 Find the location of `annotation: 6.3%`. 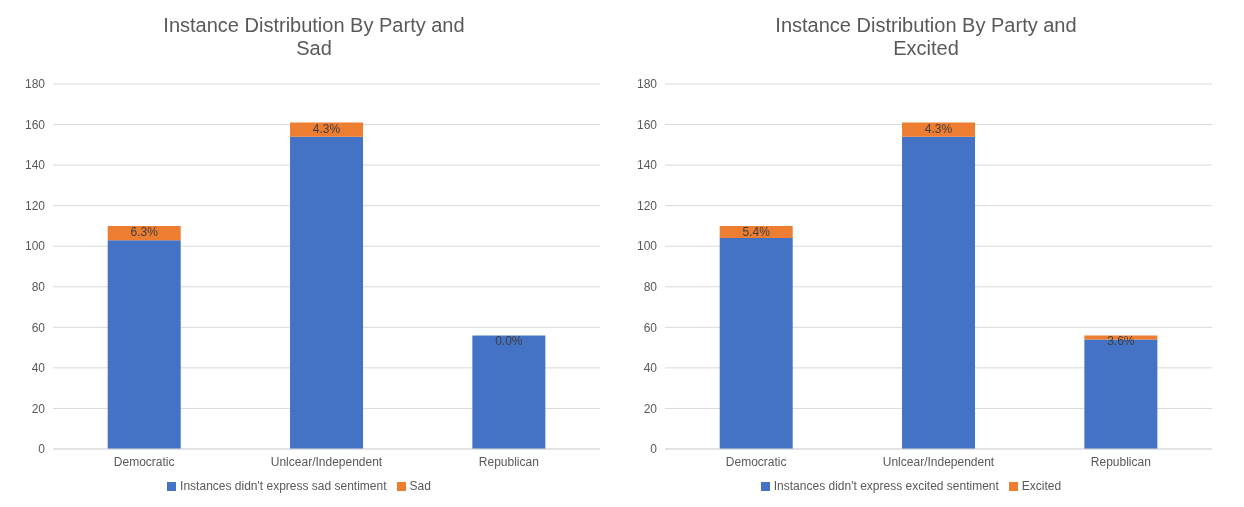

annotation: 6.3% is located at coordinates (144, 231).